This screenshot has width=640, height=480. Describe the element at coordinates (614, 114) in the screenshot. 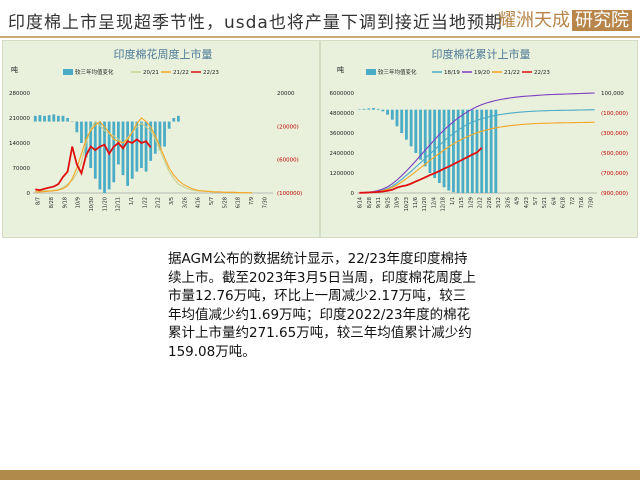

I see `y-right-tick-label: (100,000)` at that location.